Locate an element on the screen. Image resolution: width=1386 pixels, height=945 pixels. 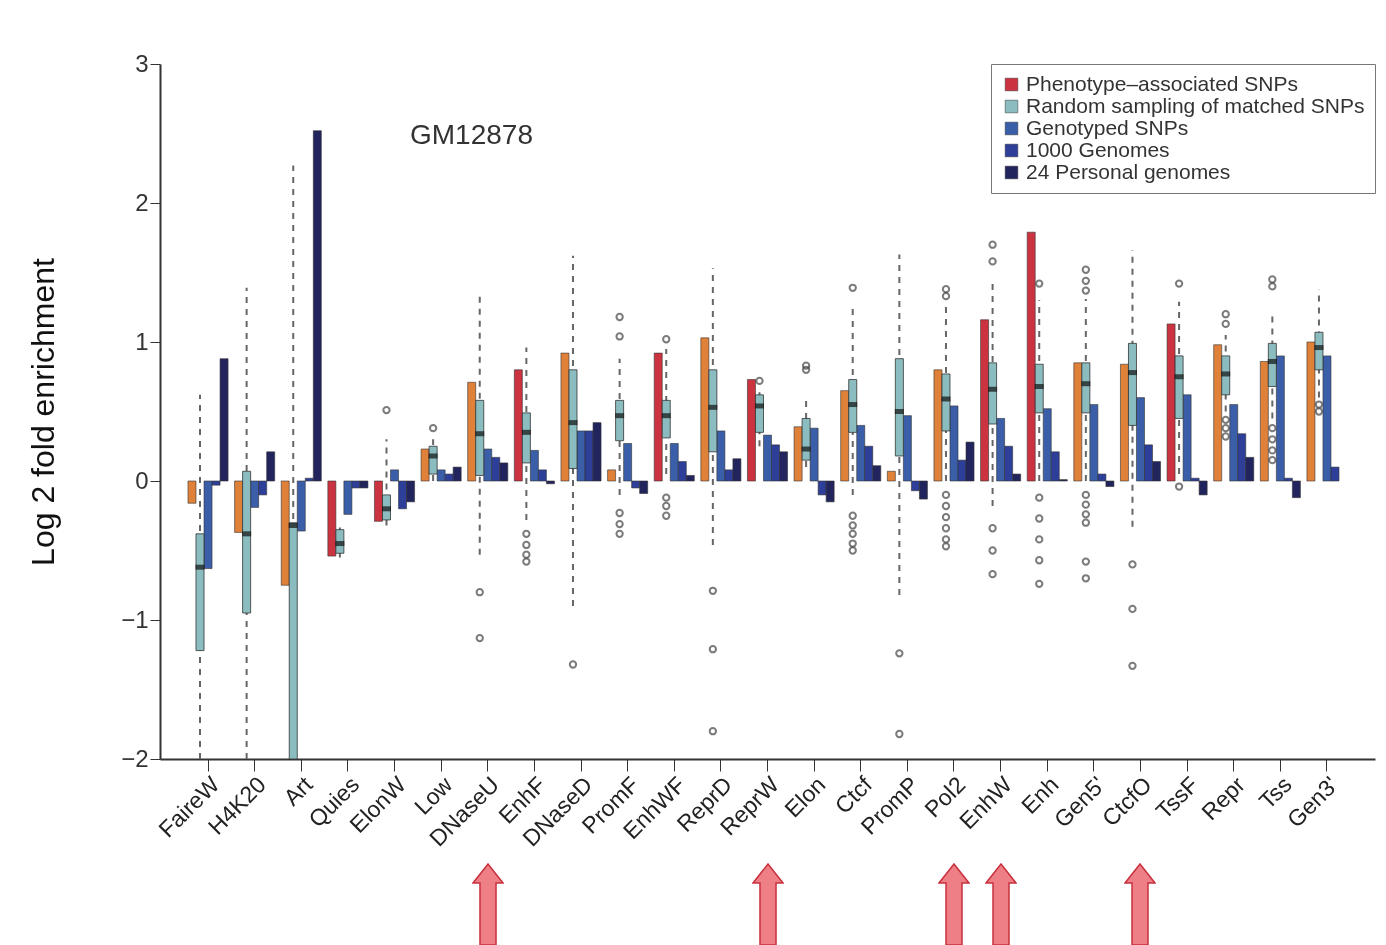
x-tick-label: Elon is located at coordinates (805, 797).